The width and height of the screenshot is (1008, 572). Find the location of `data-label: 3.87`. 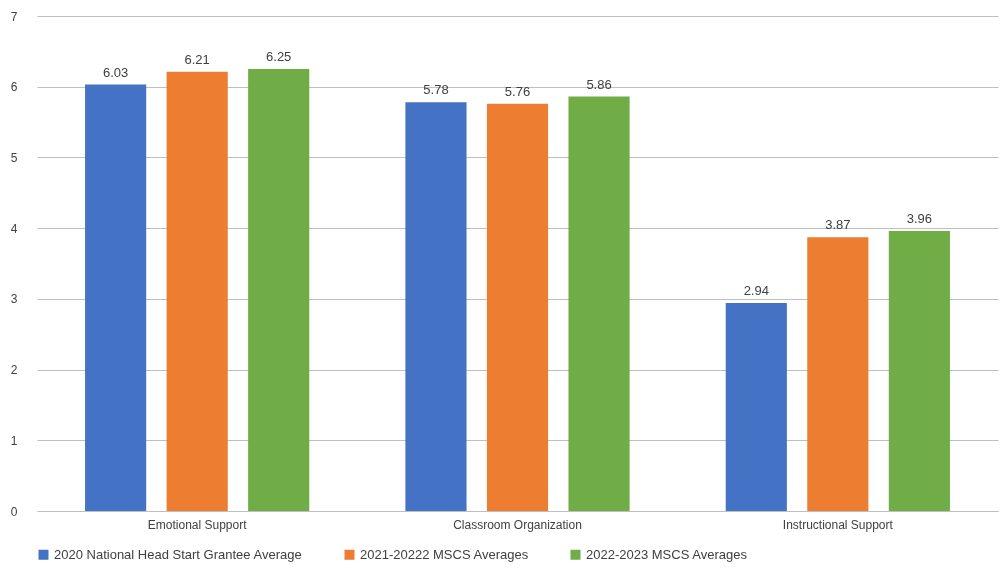

data-label: 3.87 is located at coordinates (838, 225).